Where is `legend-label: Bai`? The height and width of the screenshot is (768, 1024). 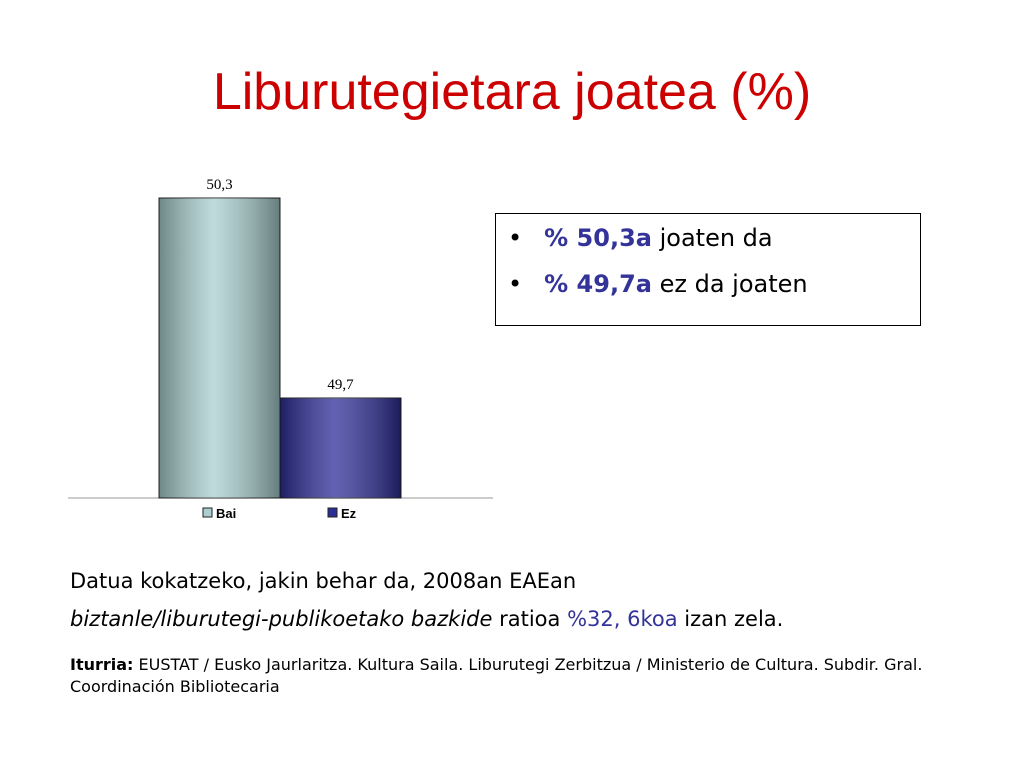 legend-label: Bai is located at coordinates (226, 513).